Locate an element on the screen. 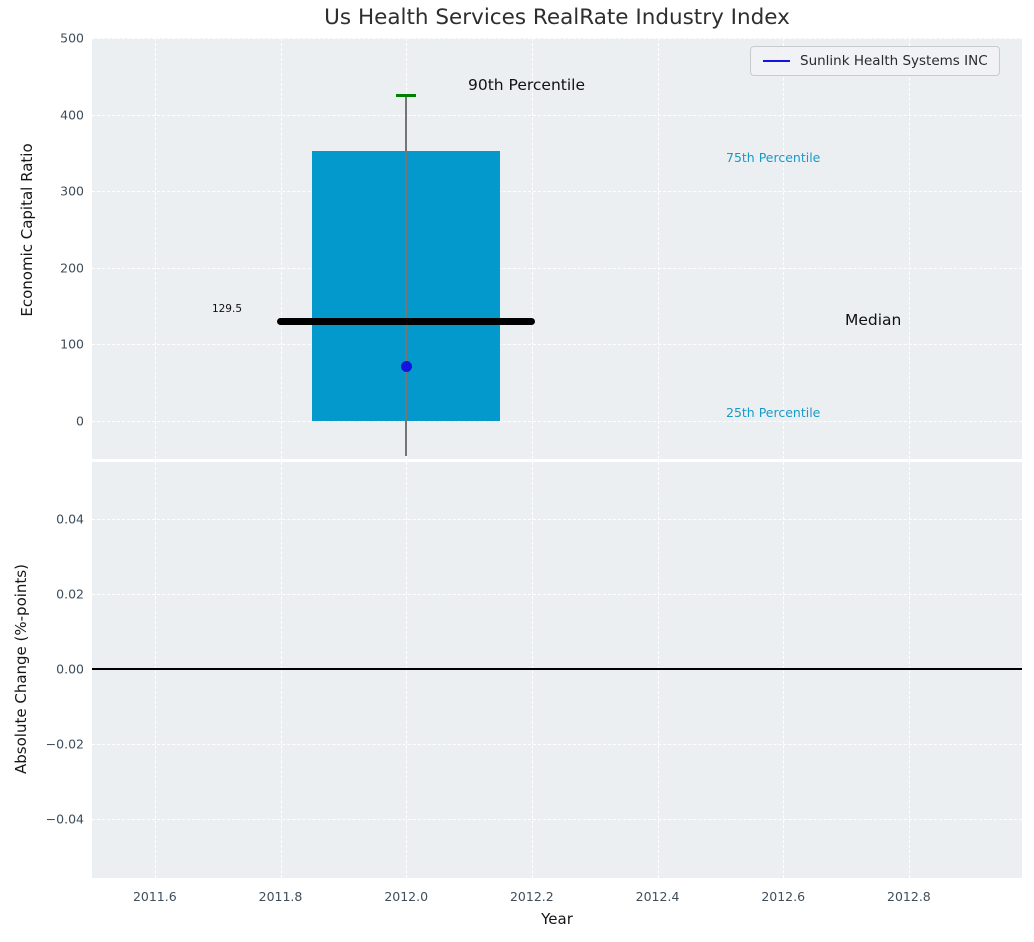 This screenshot has height=942, width=1034. legend: Sunlink Health Systems INC is located at coordinates (875, 61).